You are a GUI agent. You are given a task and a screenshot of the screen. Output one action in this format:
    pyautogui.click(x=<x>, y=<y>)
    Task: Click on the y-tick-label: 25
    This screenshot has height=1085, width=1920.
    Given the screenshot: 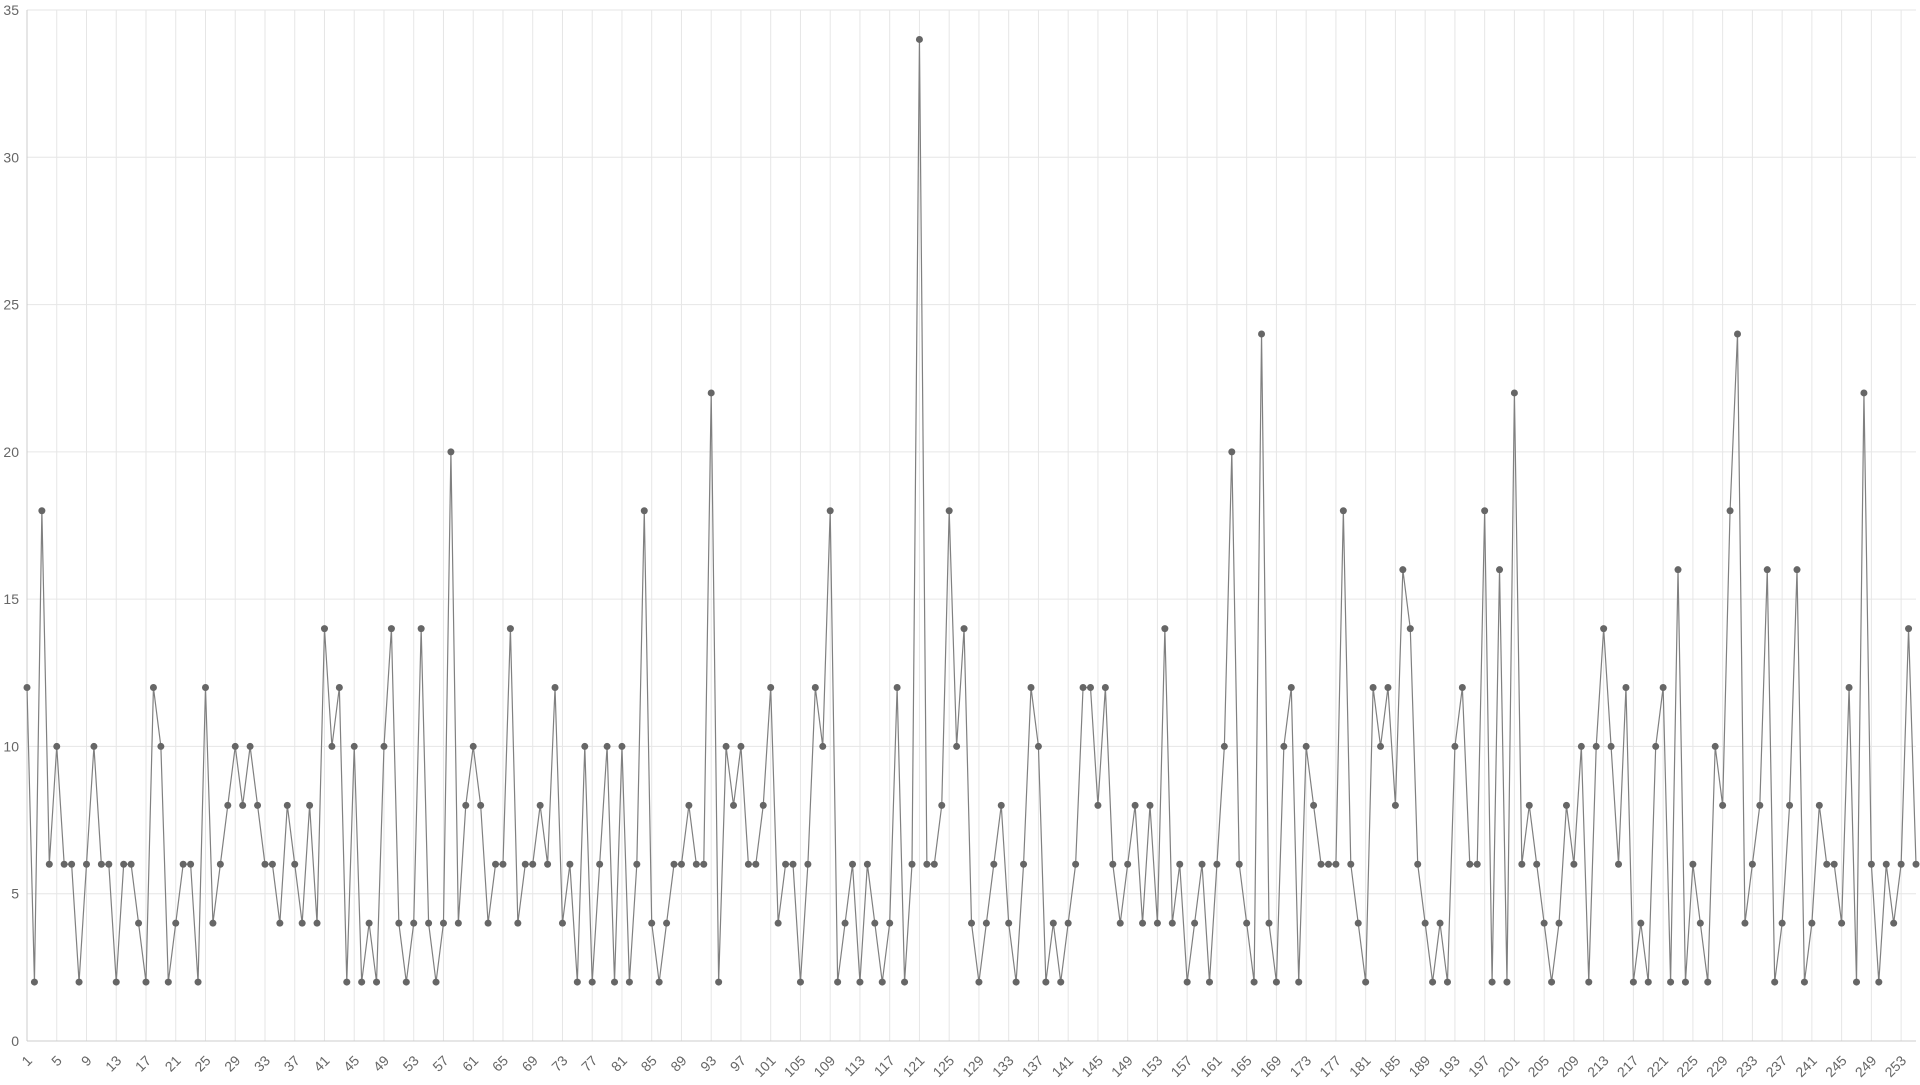 What is the action you would take?
    pyautogui.click(x=11, y=305)
    